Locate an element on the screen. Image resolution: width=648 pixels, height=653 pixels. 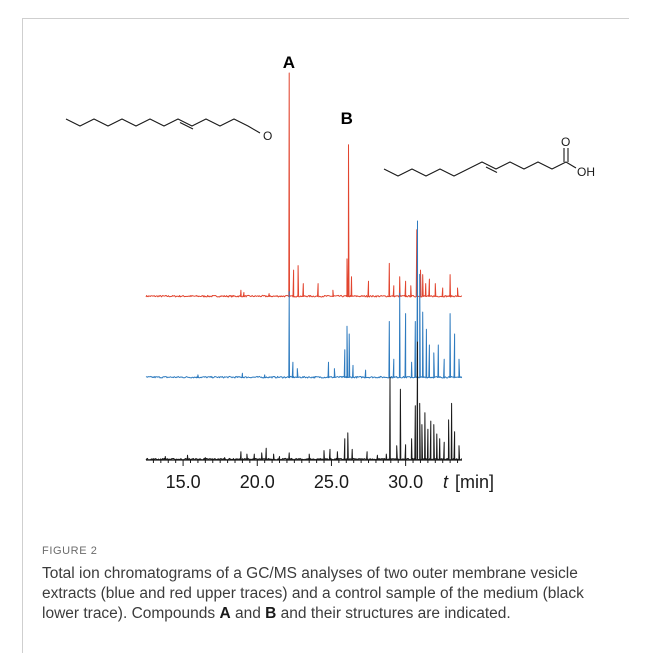
figure-label: FIGURE 2 is located at coordinates (70, 551).